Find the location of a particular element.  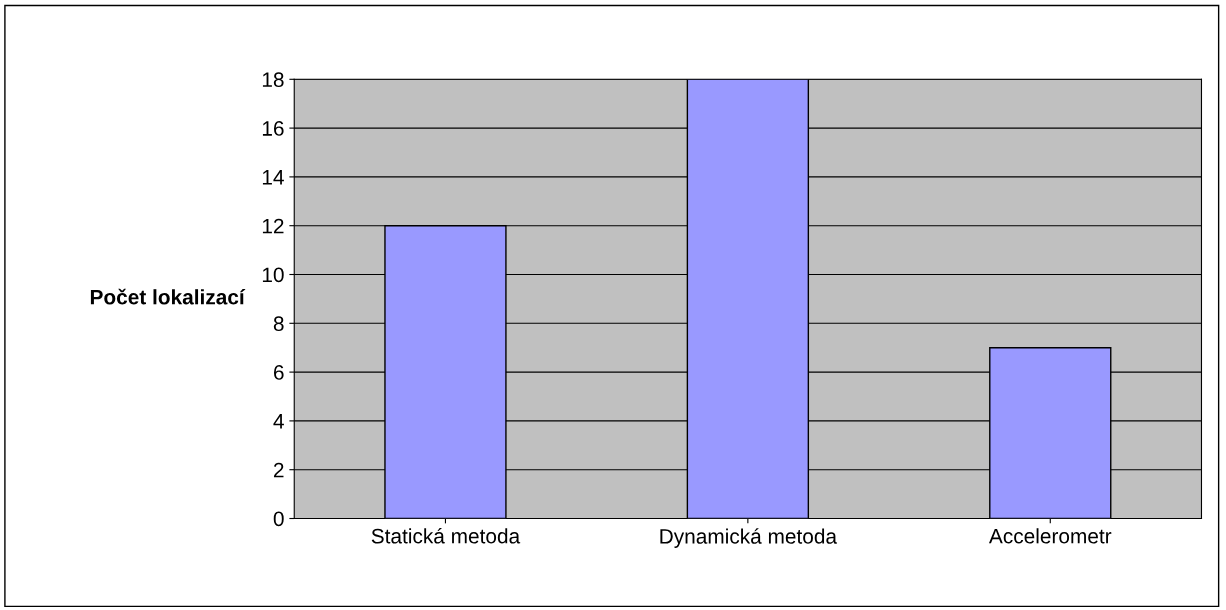

y-tick-label: 6 is located at coordinates (278, 372).